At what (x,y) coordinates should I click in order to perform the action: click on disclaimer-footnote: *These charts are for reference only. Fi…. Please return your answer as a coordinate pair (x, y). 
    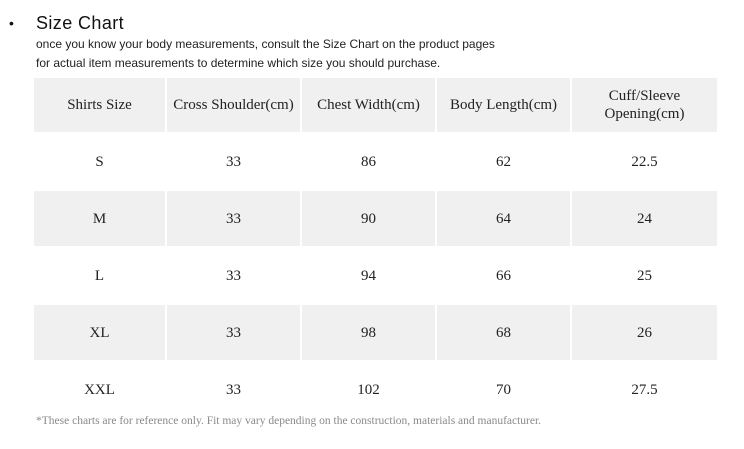
    Looking at the image, I should click on (289, 421).